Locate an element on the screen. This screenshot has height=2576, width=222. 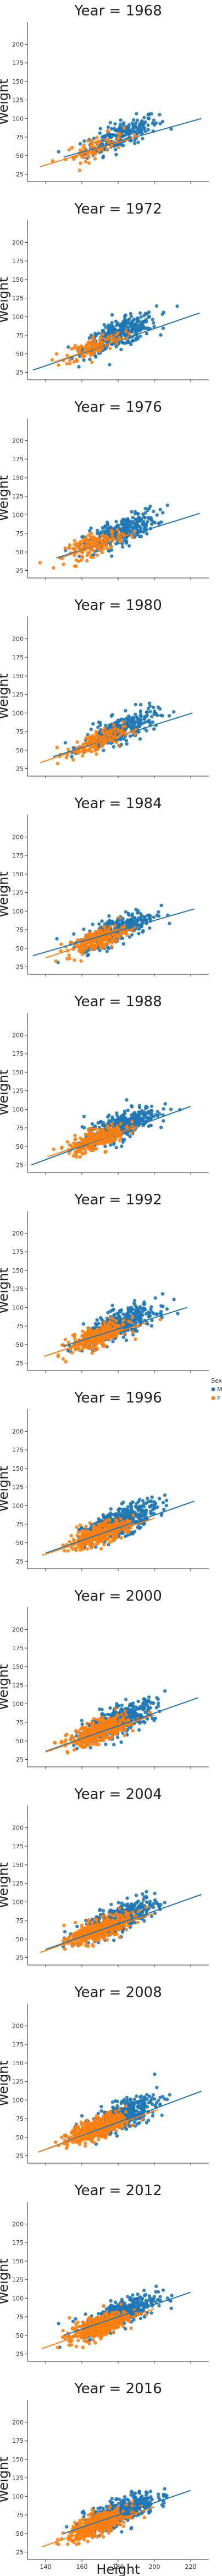
y-tick-label: 75 is located at coordinates (20, 731).